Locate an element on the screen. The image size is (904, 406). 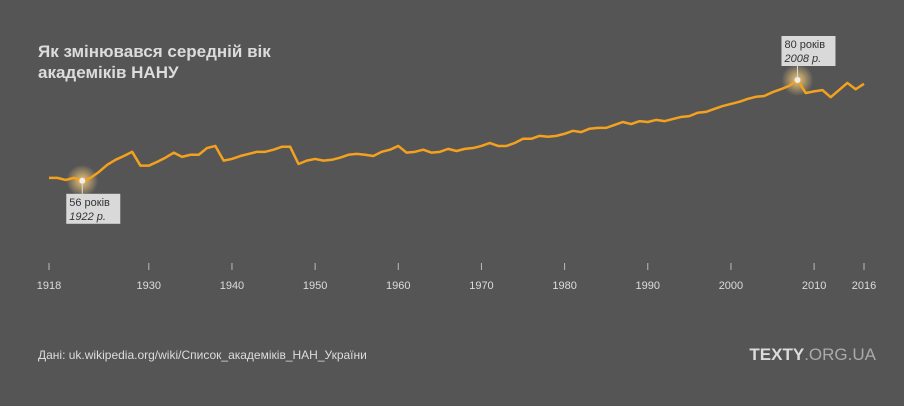
logo: TEXTY.ORG.UA is located at coordinates (812, 354).